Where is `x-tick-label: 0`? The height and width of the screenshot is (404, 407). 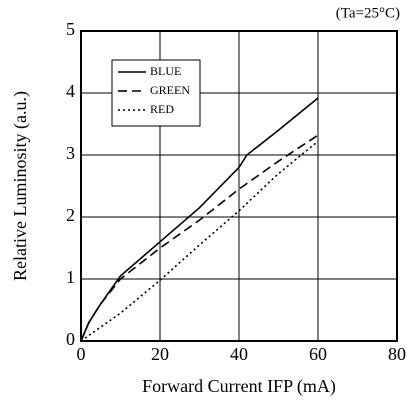
x-tick-label: 0 is located at coordinates (81, 354).